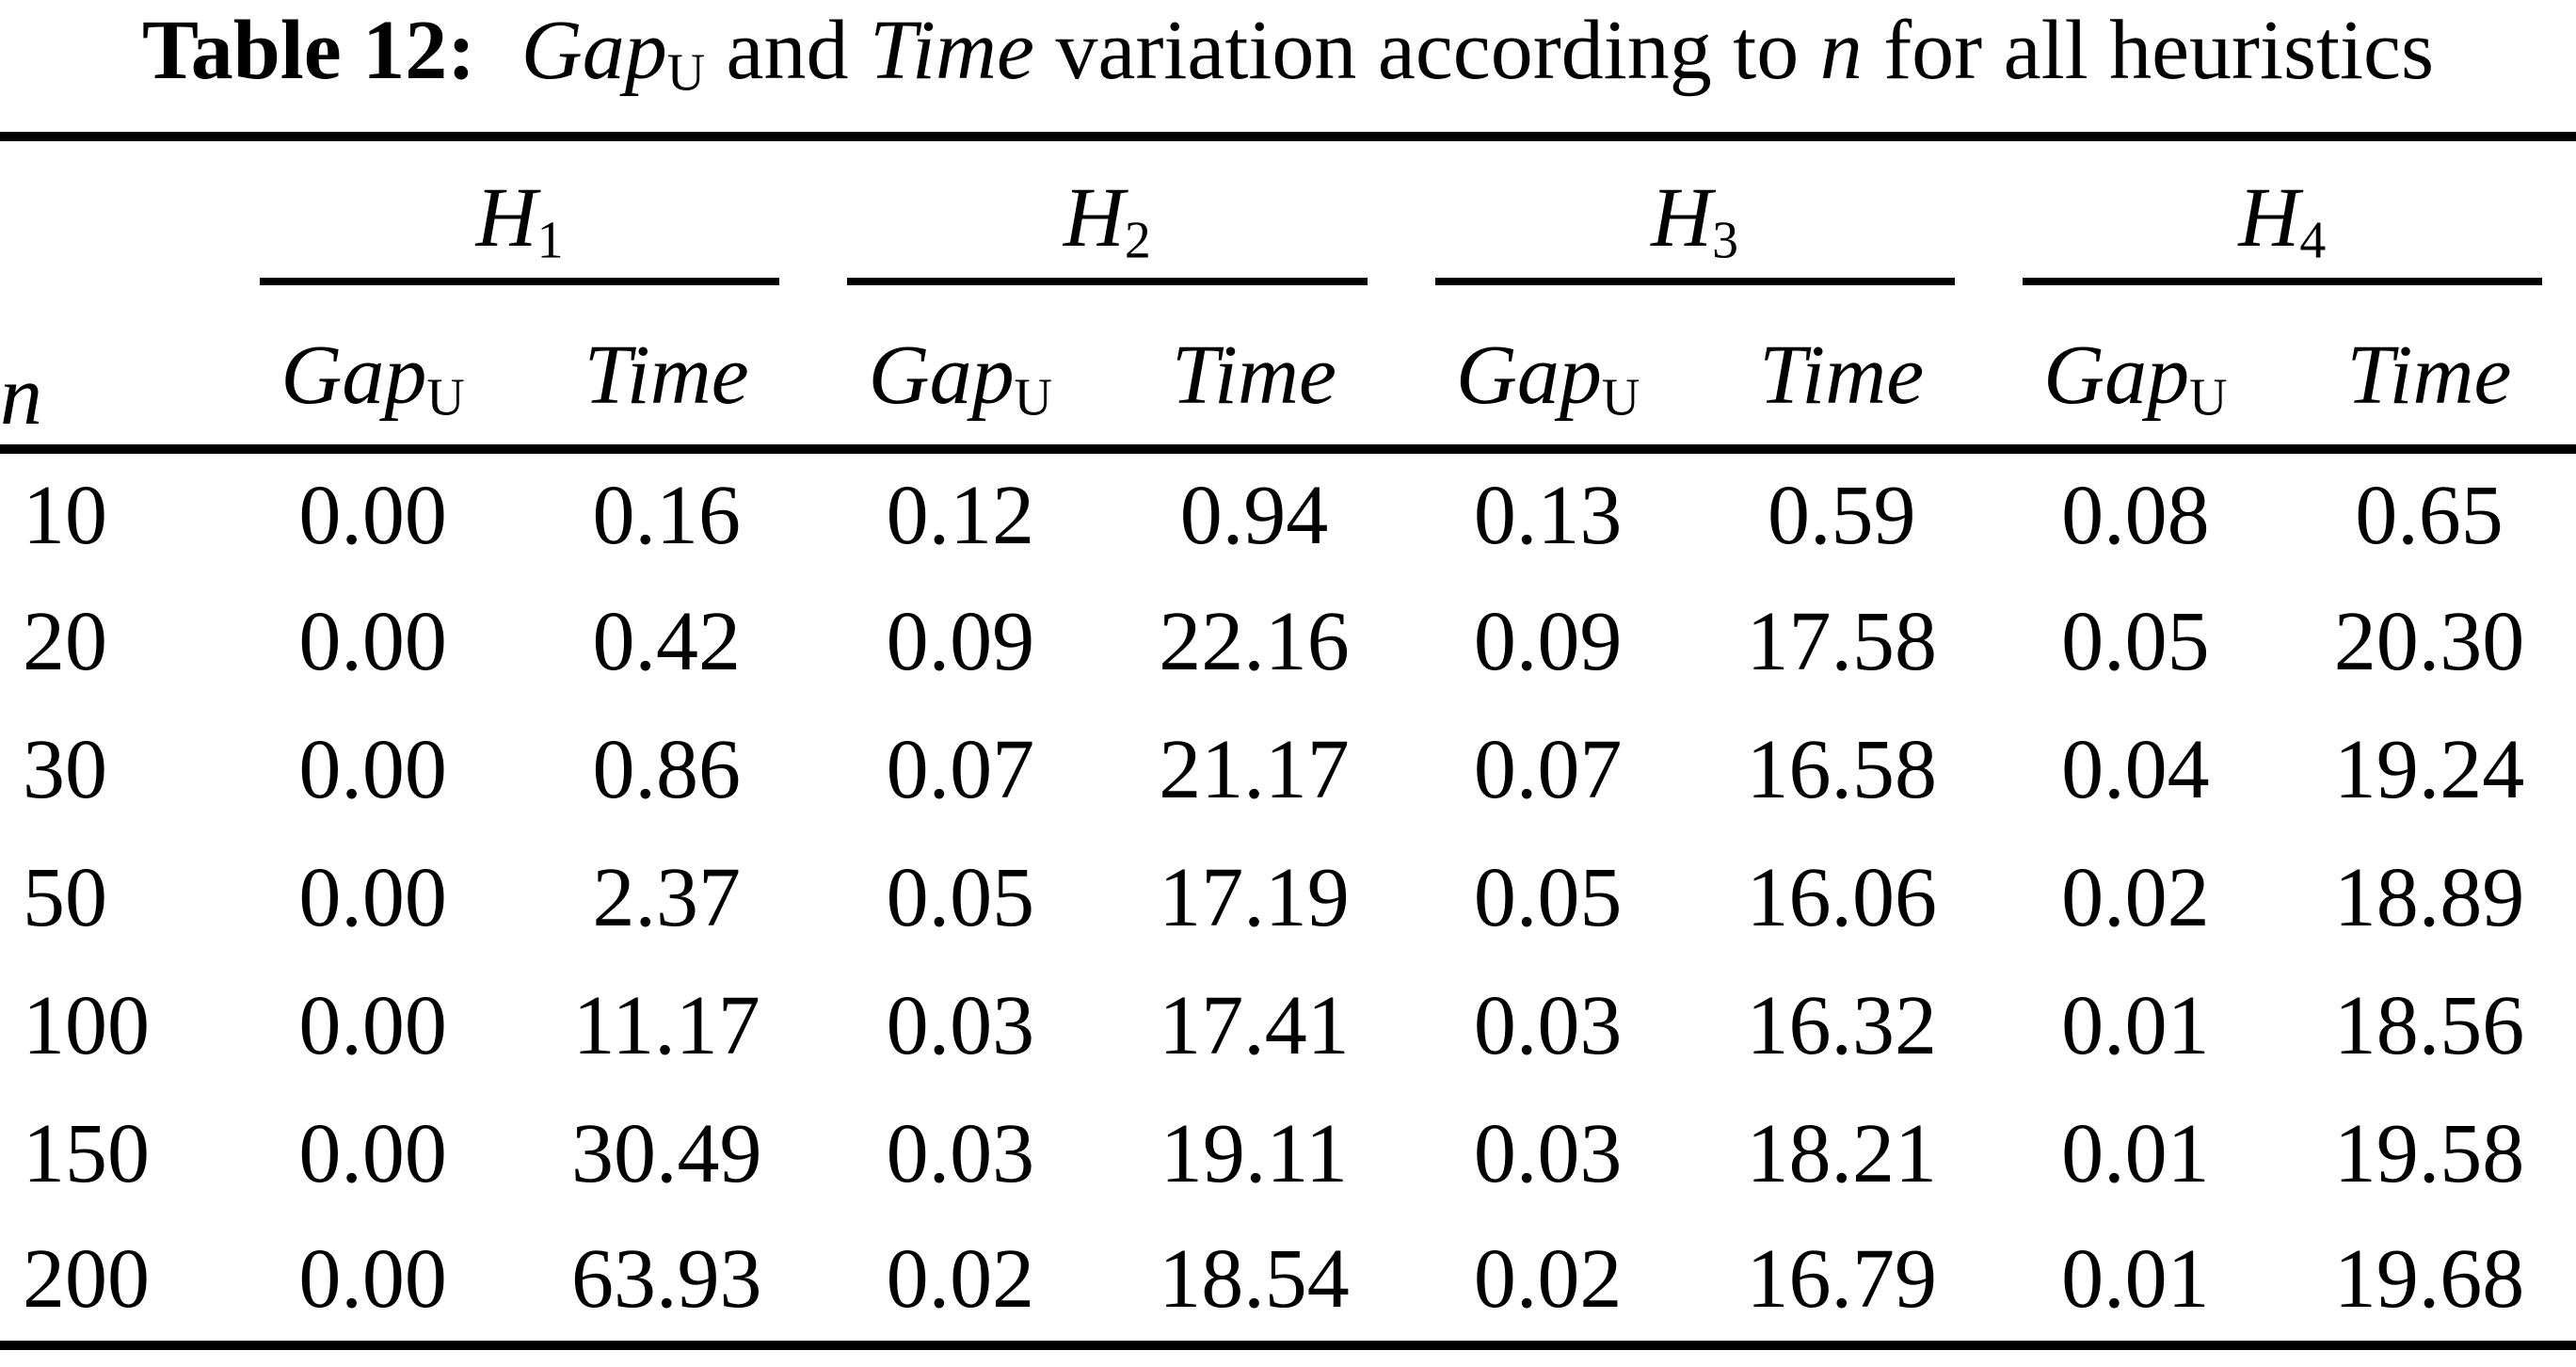 The image size is (2576, 1367). What do you see at coordinates (2429, 515) in the screenshot?
I see `cell-h4-time: 0.65` at bounding box center [2429, 515].